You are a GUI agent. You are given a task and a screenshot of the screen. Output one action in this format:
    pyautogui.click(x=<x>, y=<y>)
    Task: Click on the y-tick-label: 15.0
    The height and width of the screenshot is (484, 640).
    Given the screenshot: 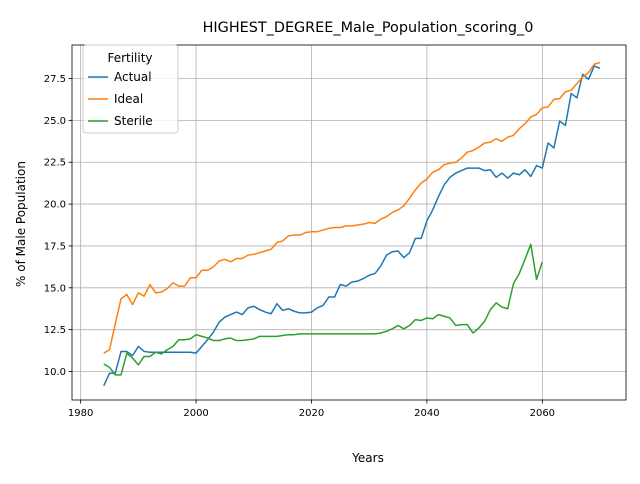 What is the action you would take?
    pyautogui.click(x=55, y=288)
    